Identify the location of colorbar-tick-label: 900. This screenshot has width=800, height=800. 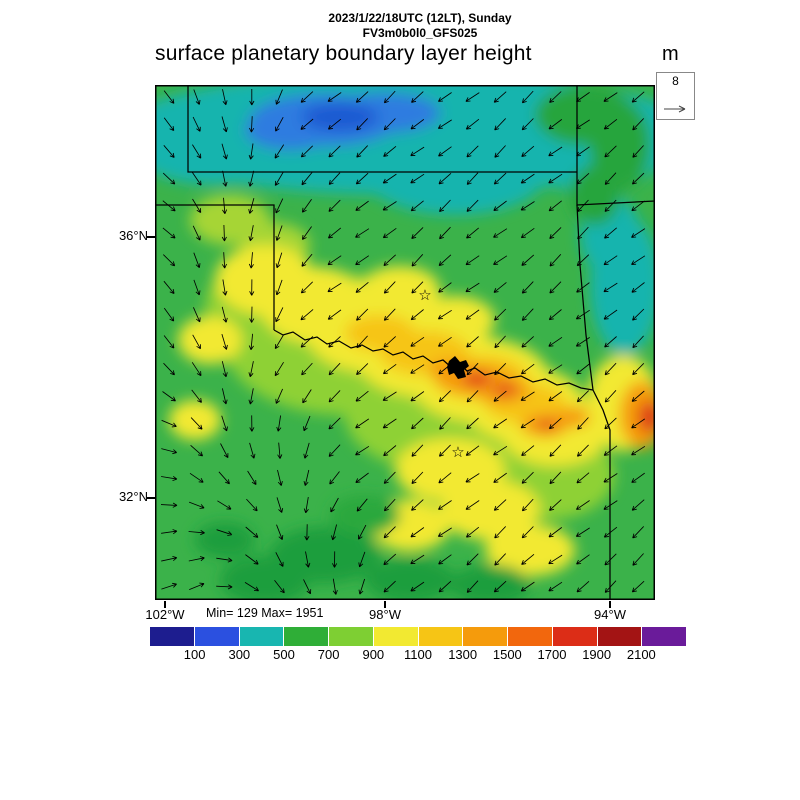
(373, 654).